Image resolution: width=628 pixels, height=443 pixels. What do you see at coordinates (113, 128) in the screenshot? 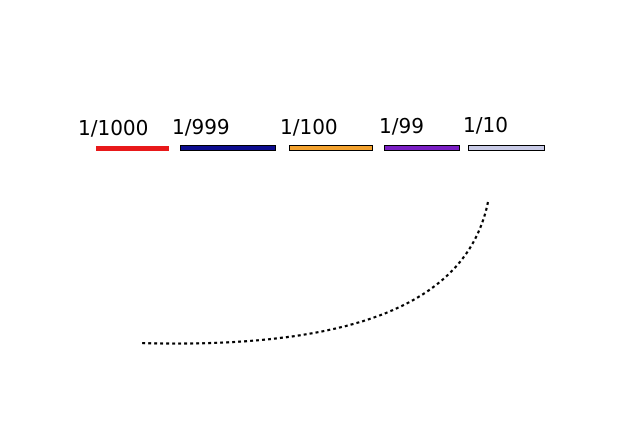
I see `fraction-label-1-1000: 1/1000` at bounding box center [113, 128].